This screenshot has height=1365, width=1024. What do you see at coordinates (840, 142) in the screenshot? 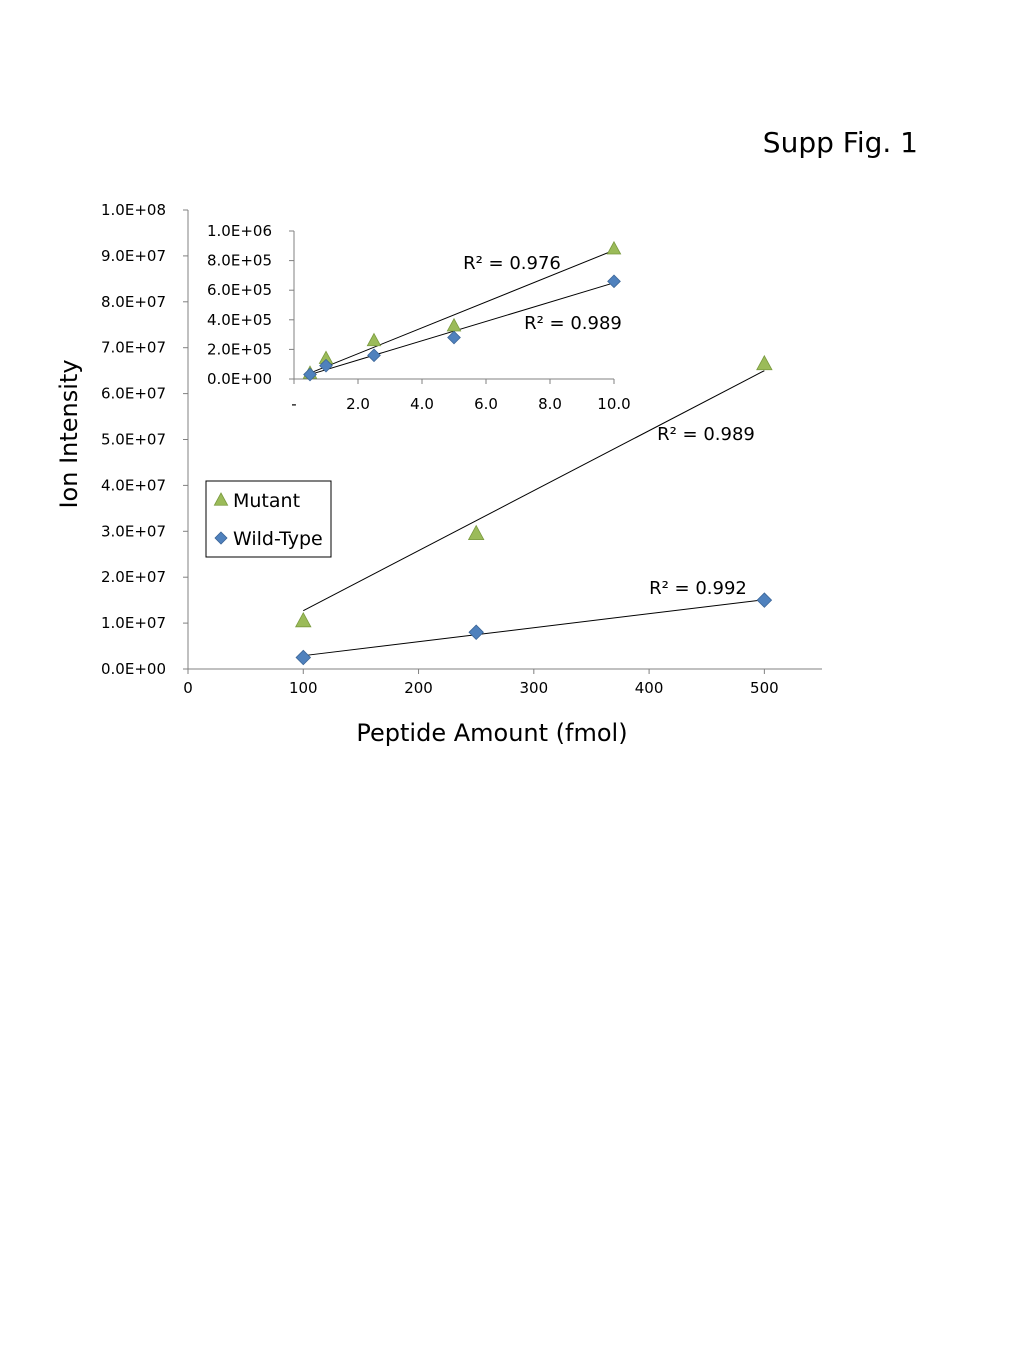
I see `figure-label: Supp Fig. 1` at bounding box center [840, 142].